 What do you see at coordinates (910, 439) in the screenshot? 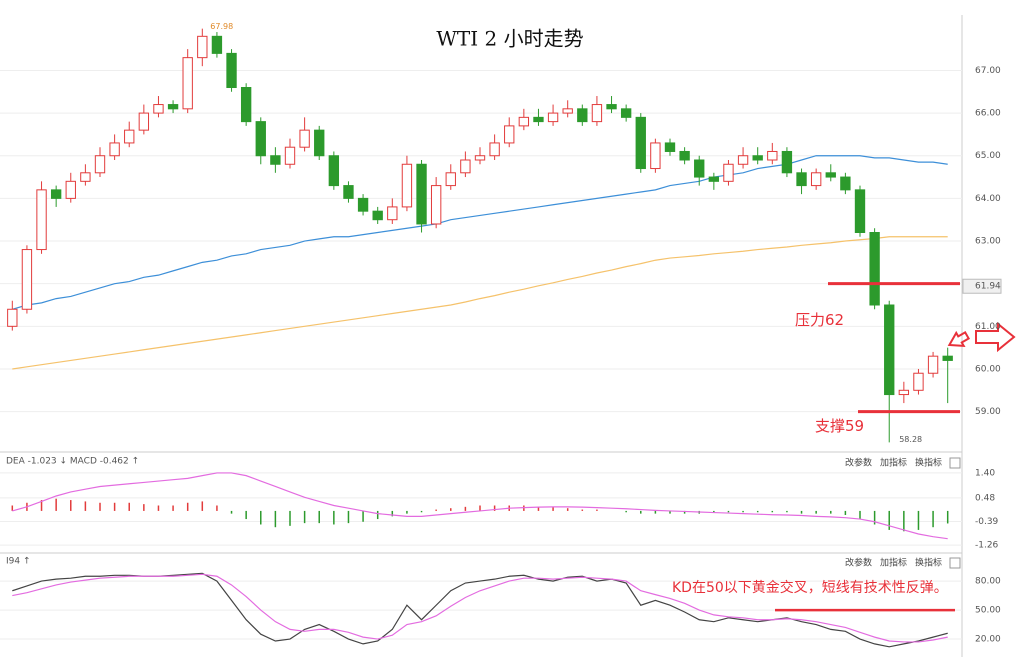
I see `low-label: 58.28` at bounding box center [910, 439].